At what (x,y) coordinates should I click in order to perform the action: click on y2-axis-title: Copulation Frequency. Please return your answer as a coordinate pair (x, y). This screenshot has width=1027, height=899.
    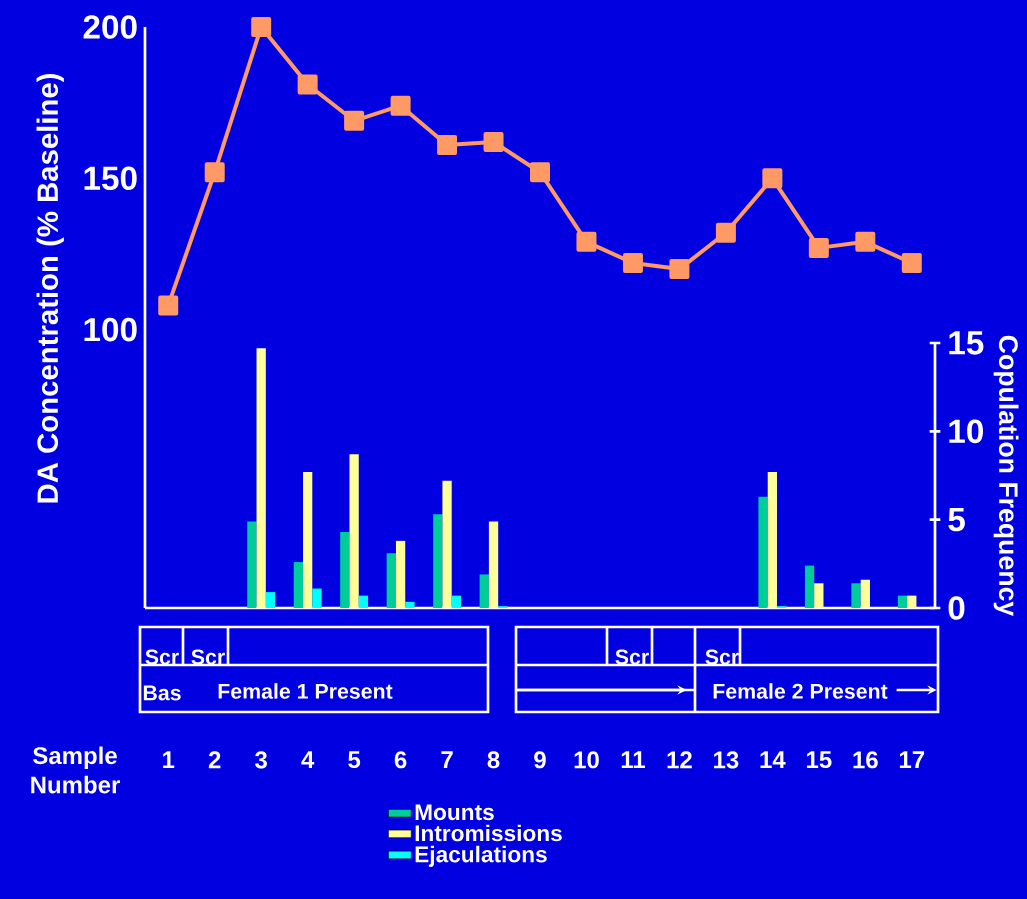
    Looking at the image, I should click on (1006, 476).